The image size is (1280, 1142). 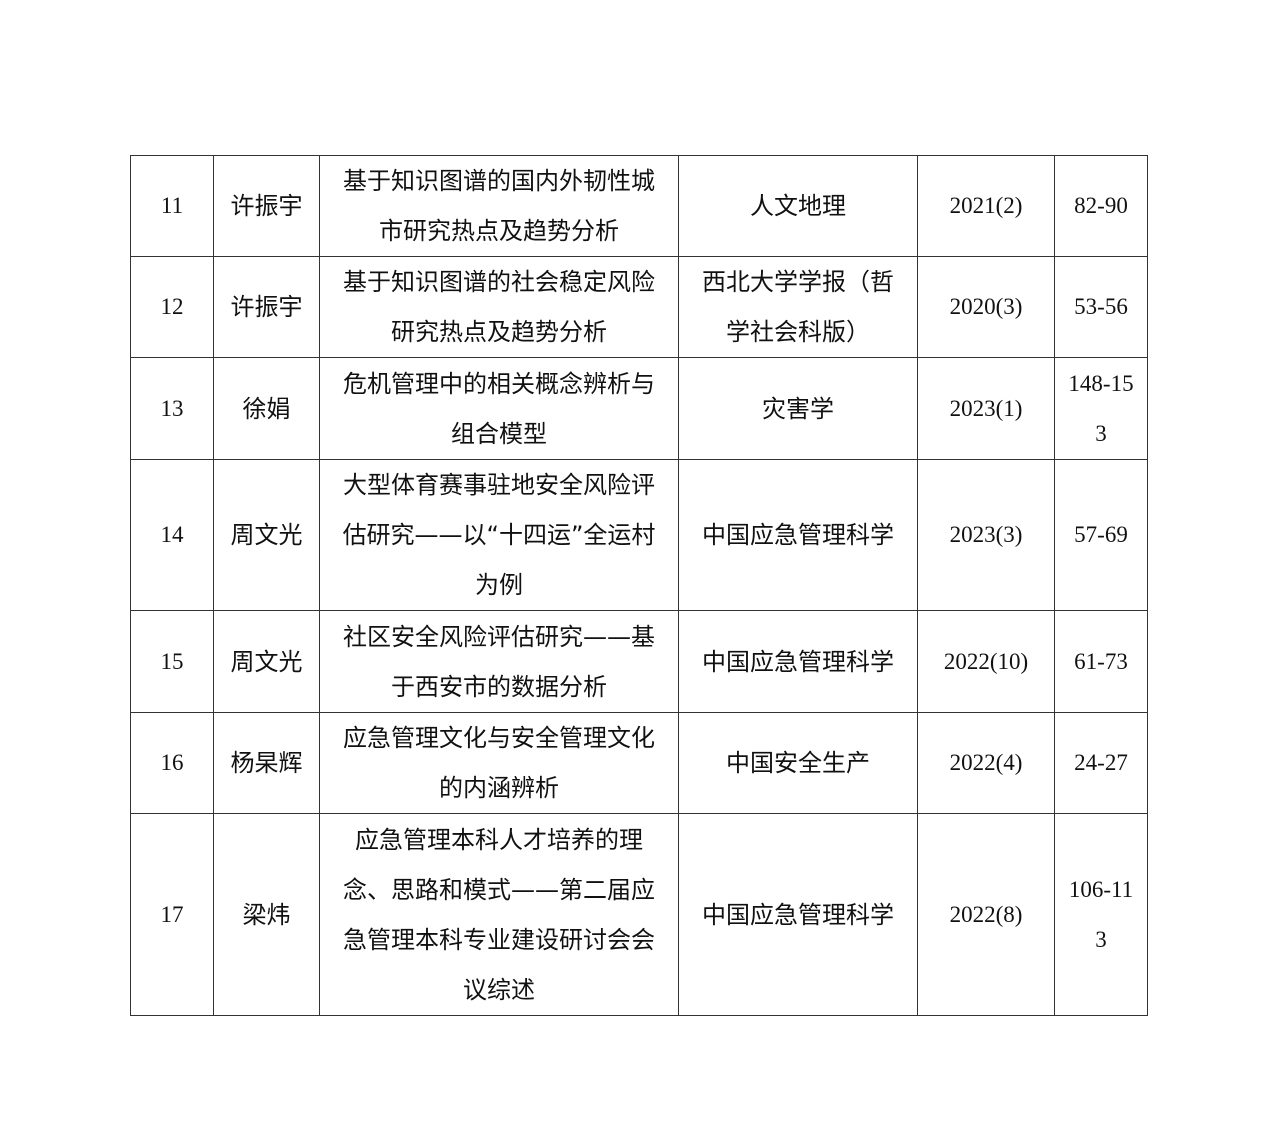 I want to click on title-line: 危机管理中的相关概念辨析与, so click(x=499, y=383).